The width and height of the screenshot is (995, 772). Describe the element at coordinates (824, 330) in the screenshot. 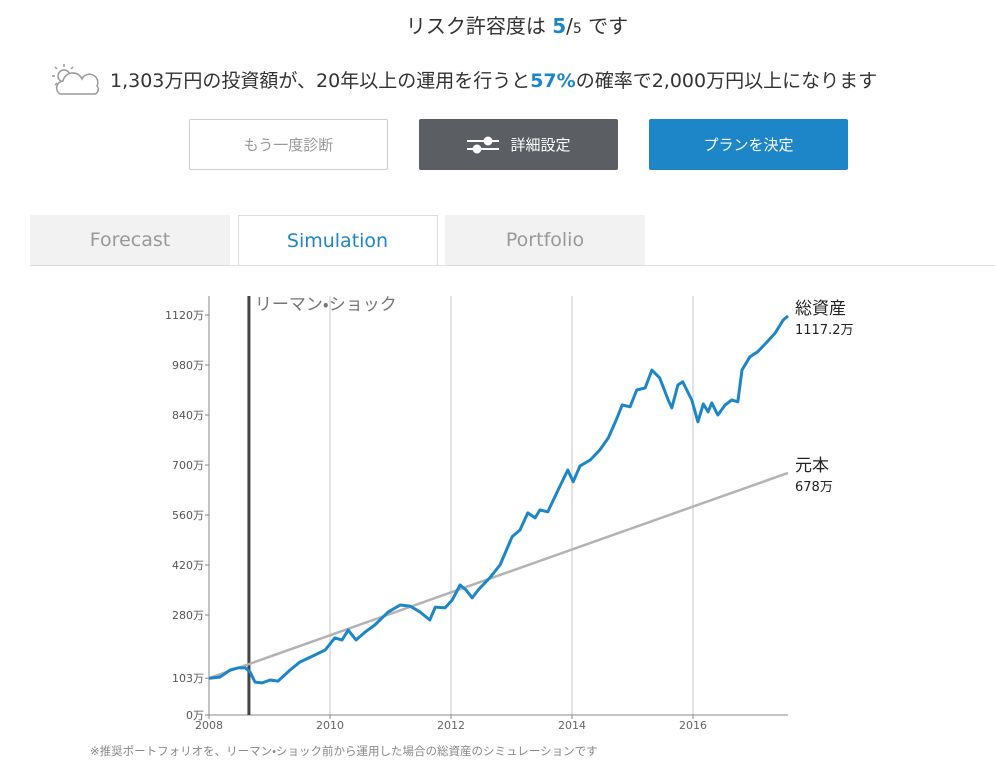

I see `value-label: 1117.2万` at that location.